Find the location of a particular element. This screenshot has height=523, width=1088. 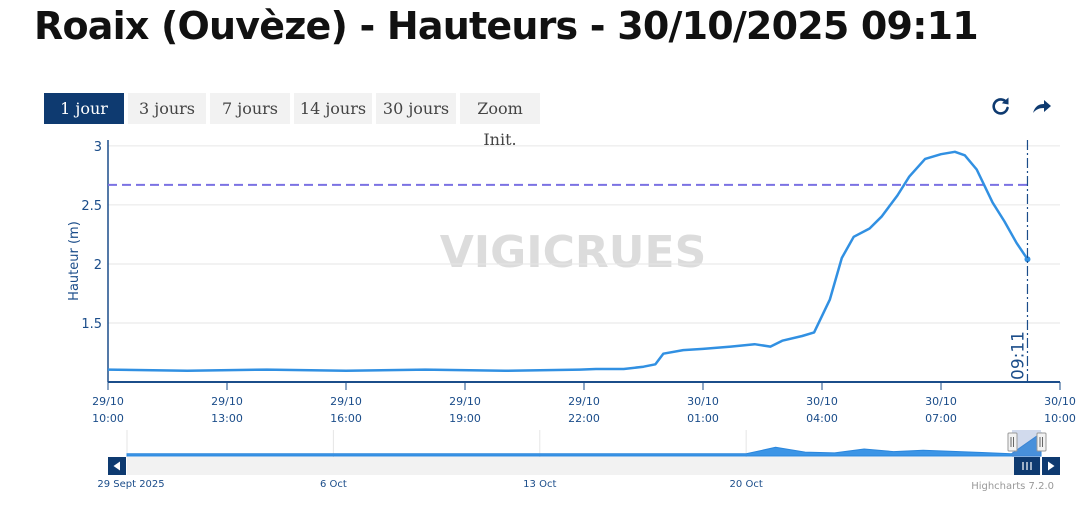

y-tick-label: 2.5 is located at coordinates (91, 206).